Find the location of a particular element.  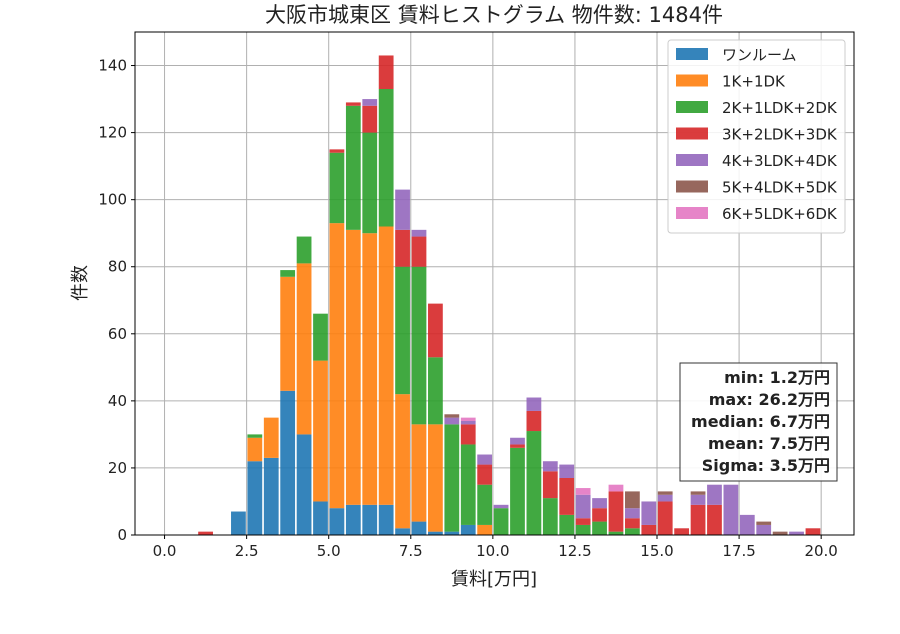

stats-box-frame is located at coordinates (758, 422).